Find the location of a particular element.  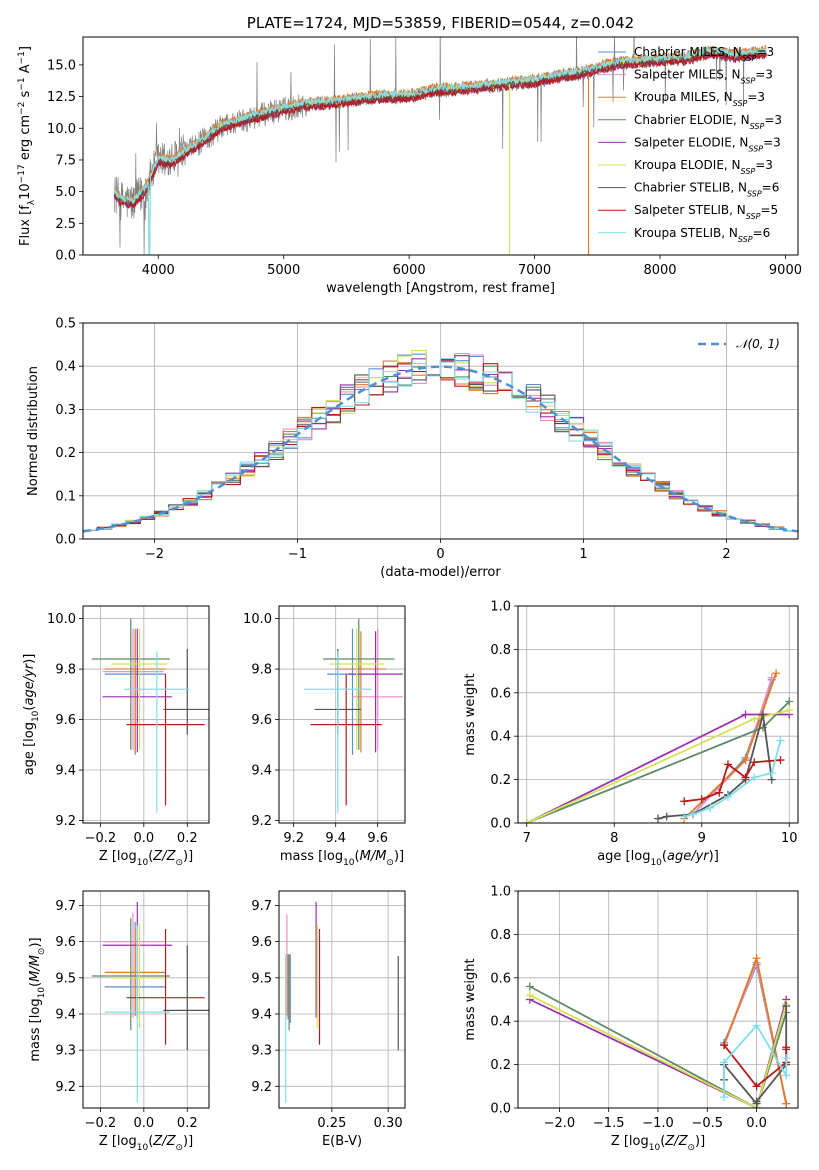

weight-series-line is located at coordinates (732, 781).